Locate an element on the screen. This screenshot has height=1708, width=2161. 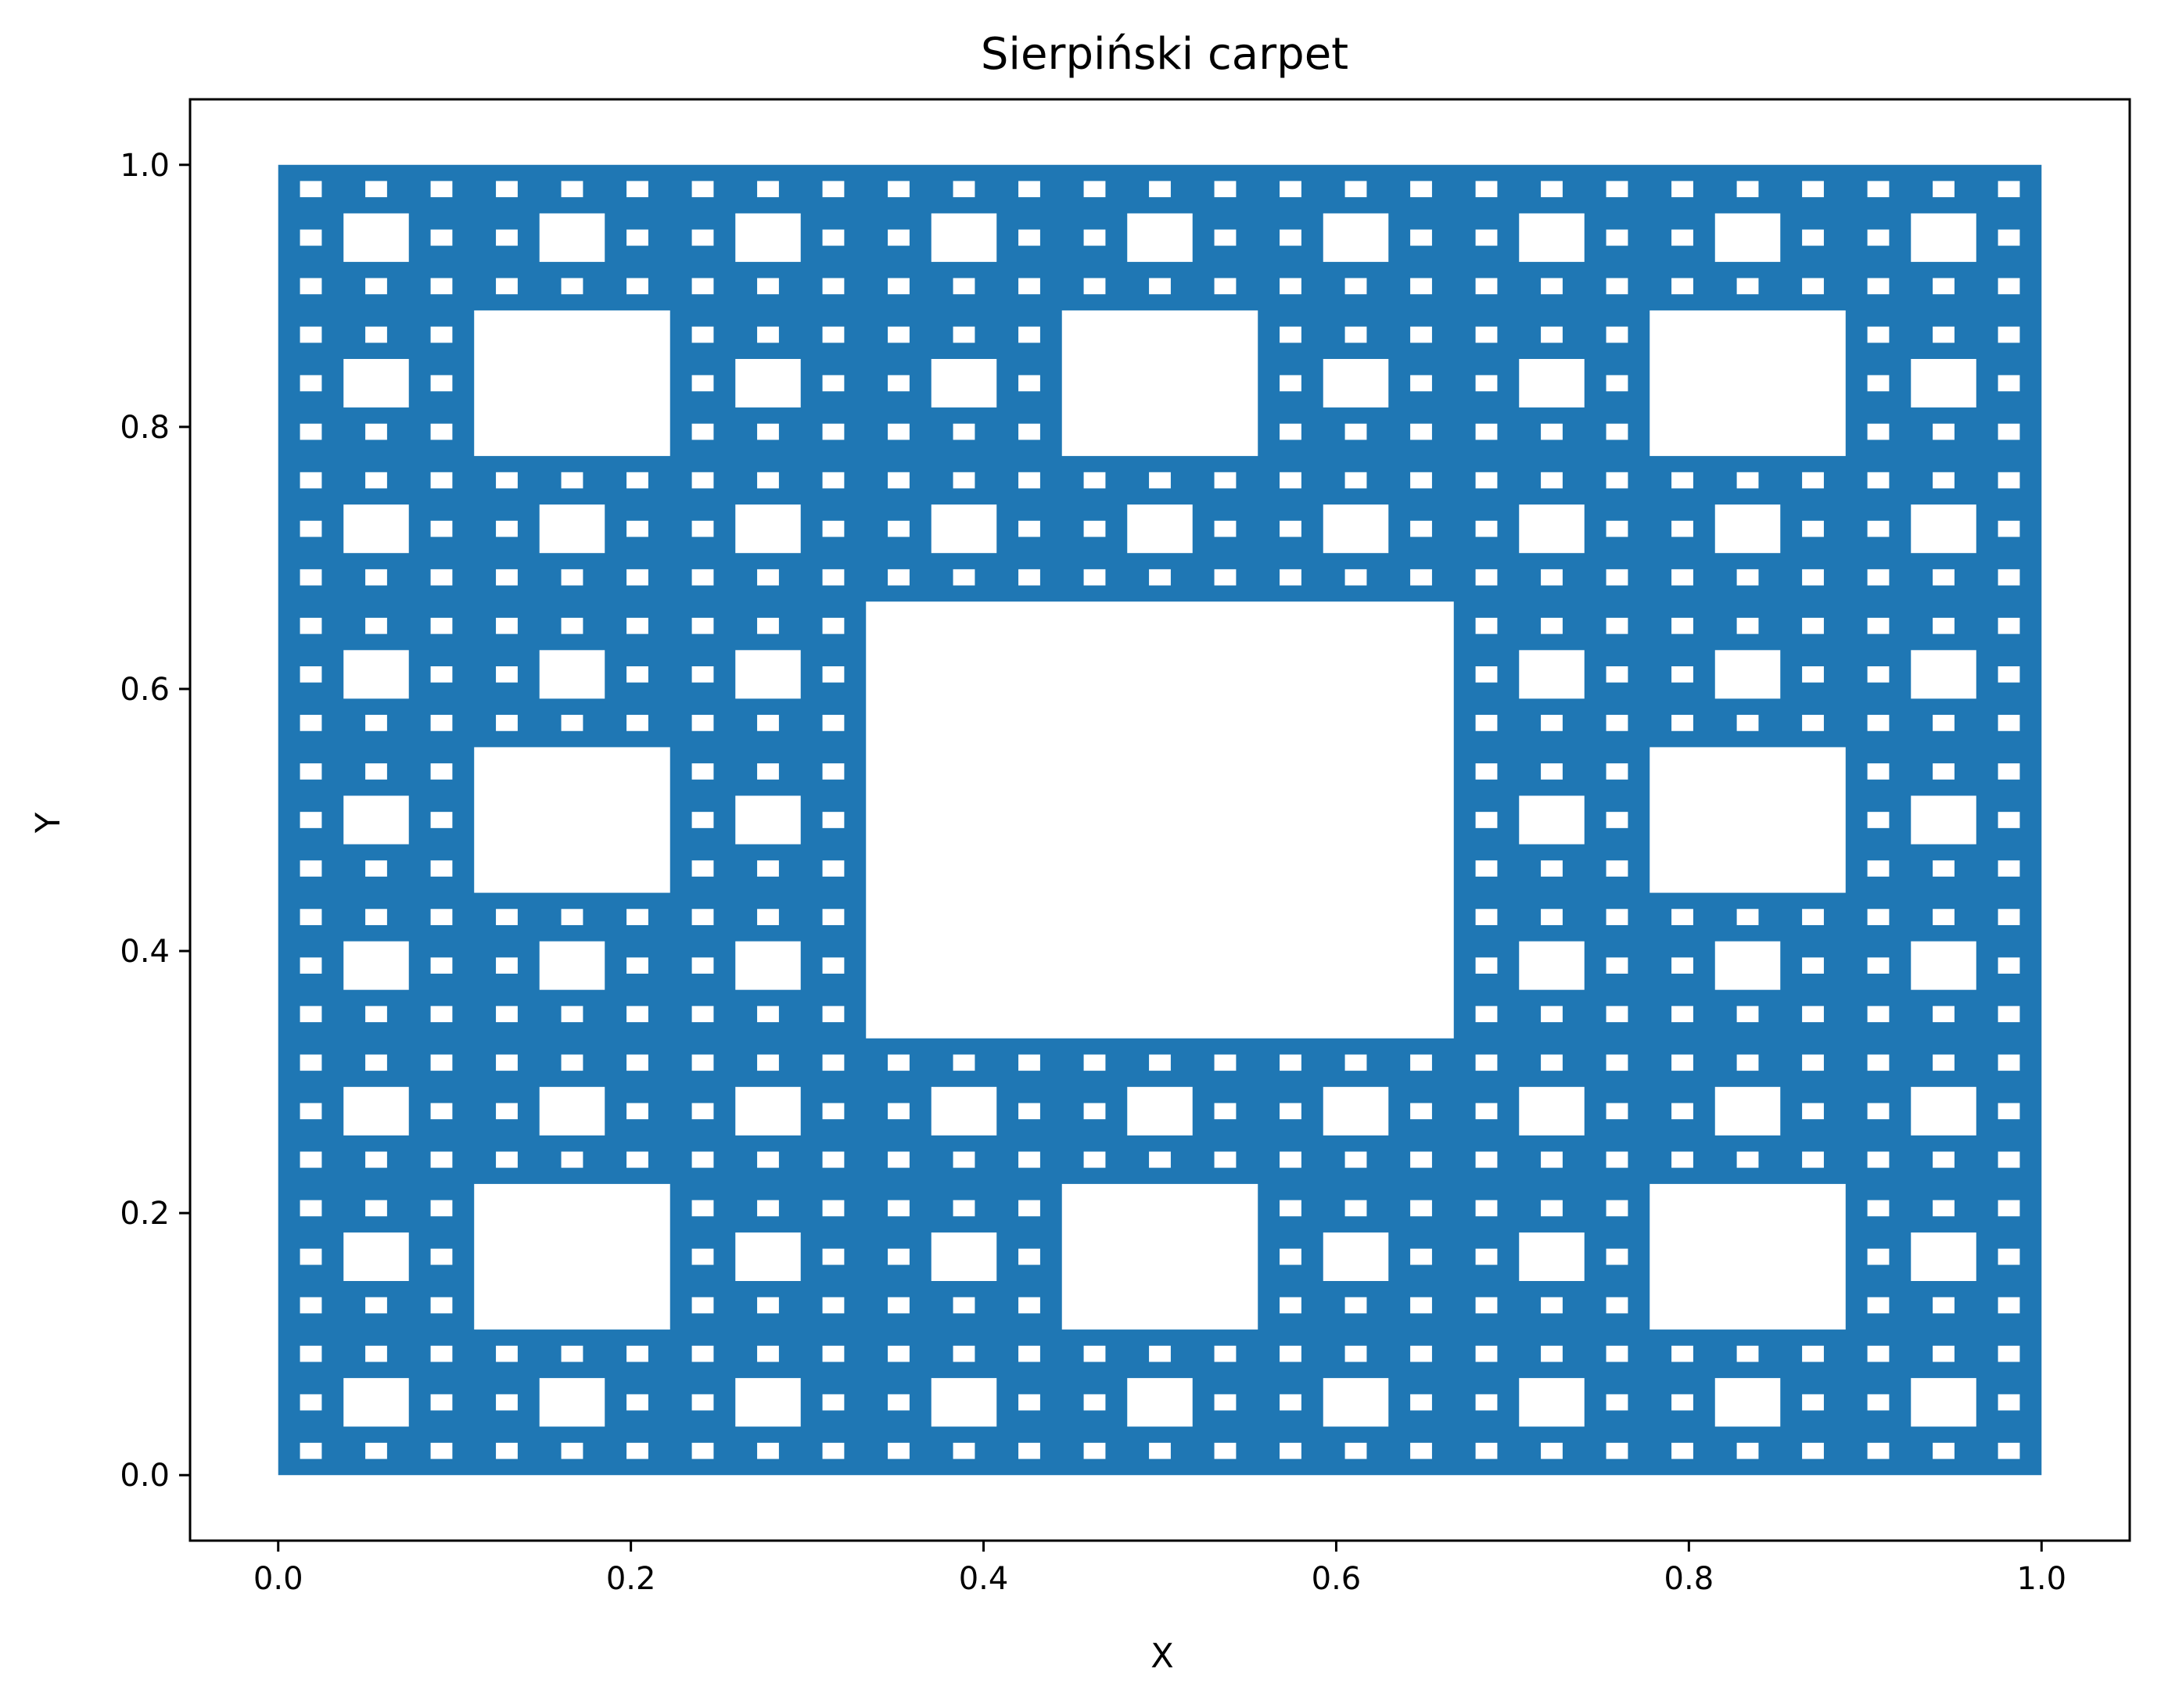
y-axis: 0.0 0.2 0.4 0.6 0.8 1.0 is located at coordinates (155, 821).